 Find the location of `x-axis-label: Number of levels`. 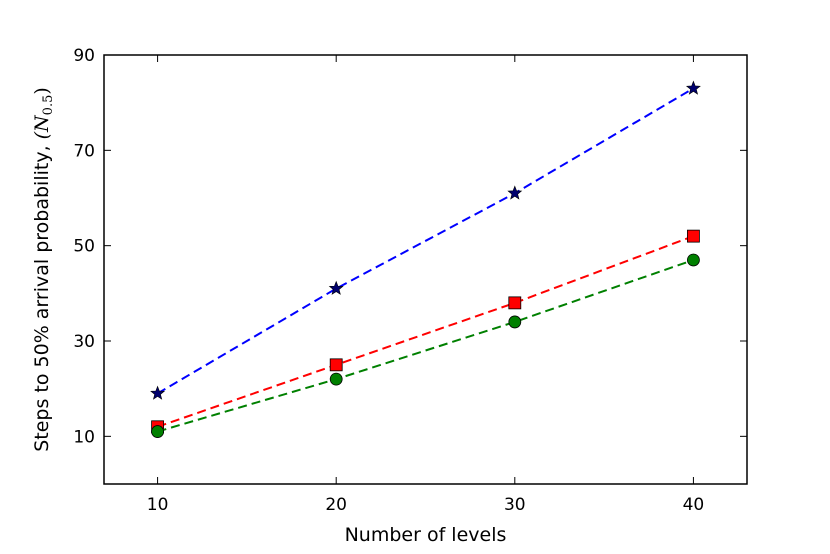

x-axis-label: Number of levels is located at coordinates (426, 535).